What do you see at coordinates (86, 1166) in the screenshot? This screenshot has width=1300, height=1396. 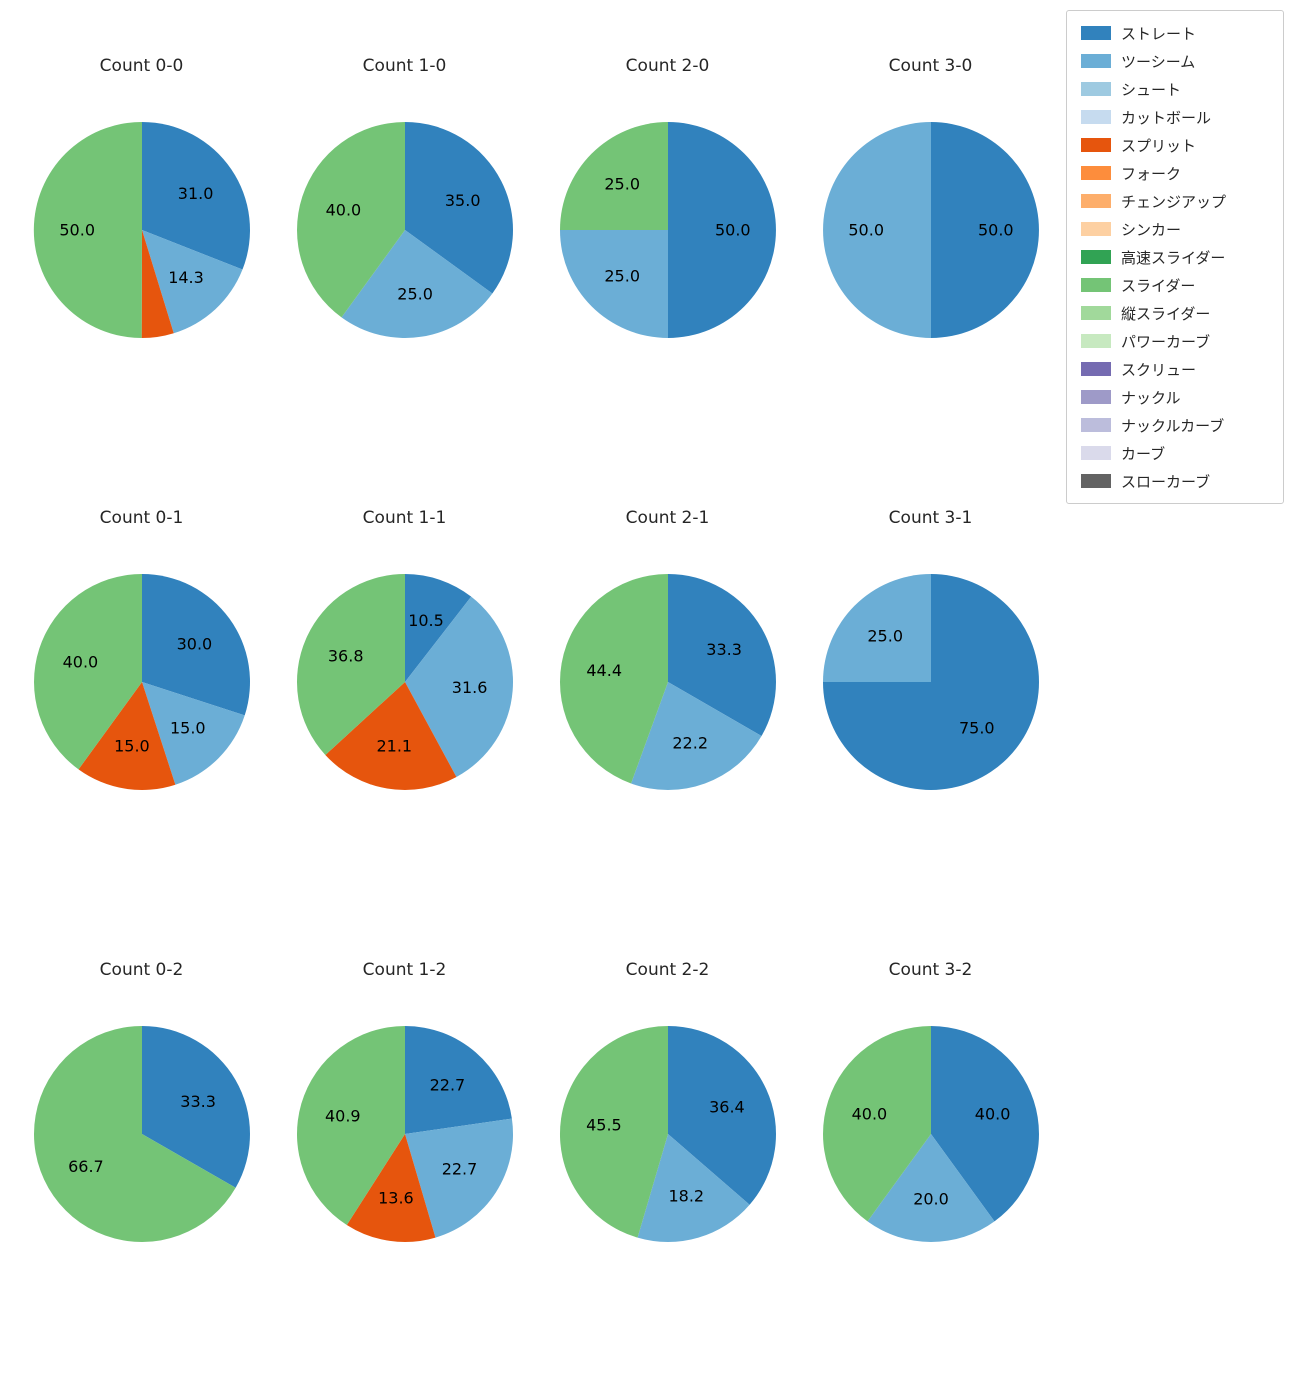 I see `pie-slice-label: 66.7` at bounding box center [86, 1166].